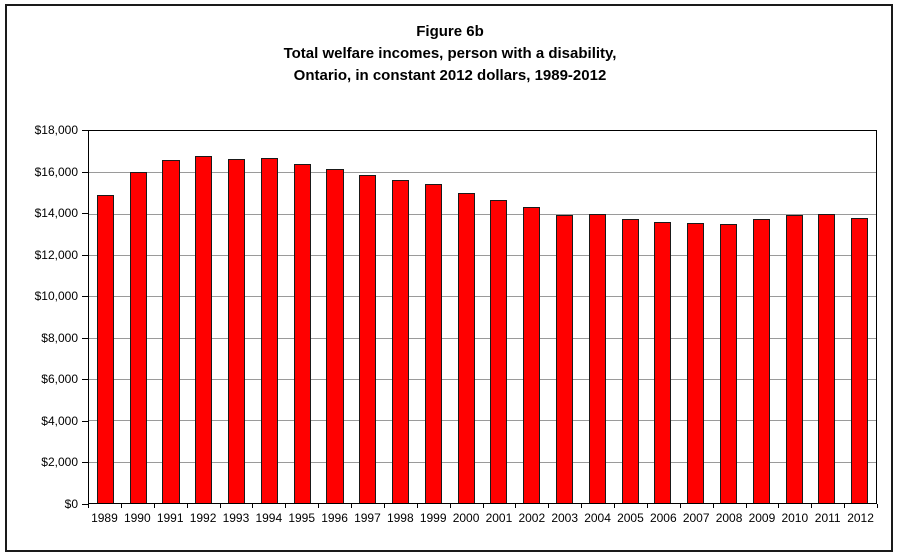 The width and height of the screenshot is (900, 559). Describe the element at coordinates (532, 355) in the screenshot. I see `bar-2002` at that location.